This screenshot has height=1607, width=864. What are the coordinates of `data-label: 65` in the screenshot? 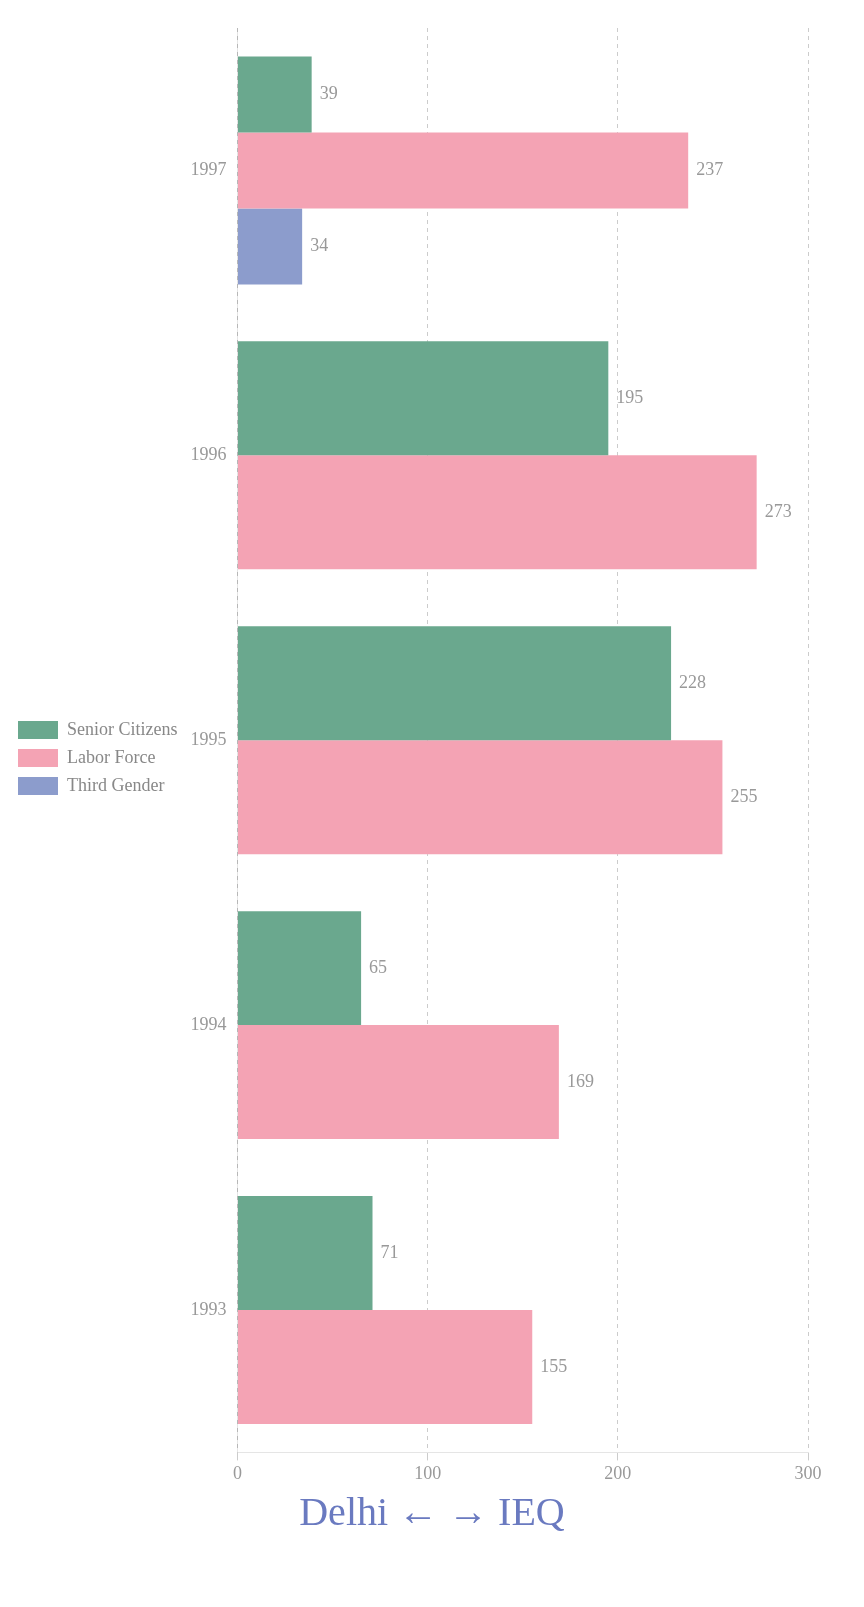 It's located at (378, 966).